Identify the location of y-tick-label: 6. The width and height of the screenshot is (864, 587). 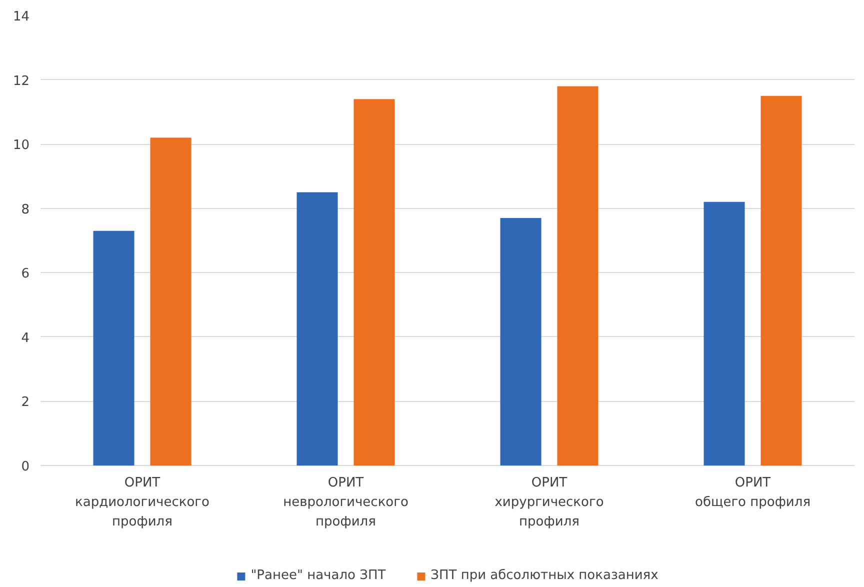
(25, 274).